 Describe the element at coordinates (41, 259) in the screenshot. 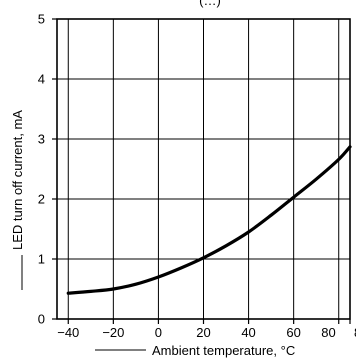

I see `y-tick-label: 1` at that location.